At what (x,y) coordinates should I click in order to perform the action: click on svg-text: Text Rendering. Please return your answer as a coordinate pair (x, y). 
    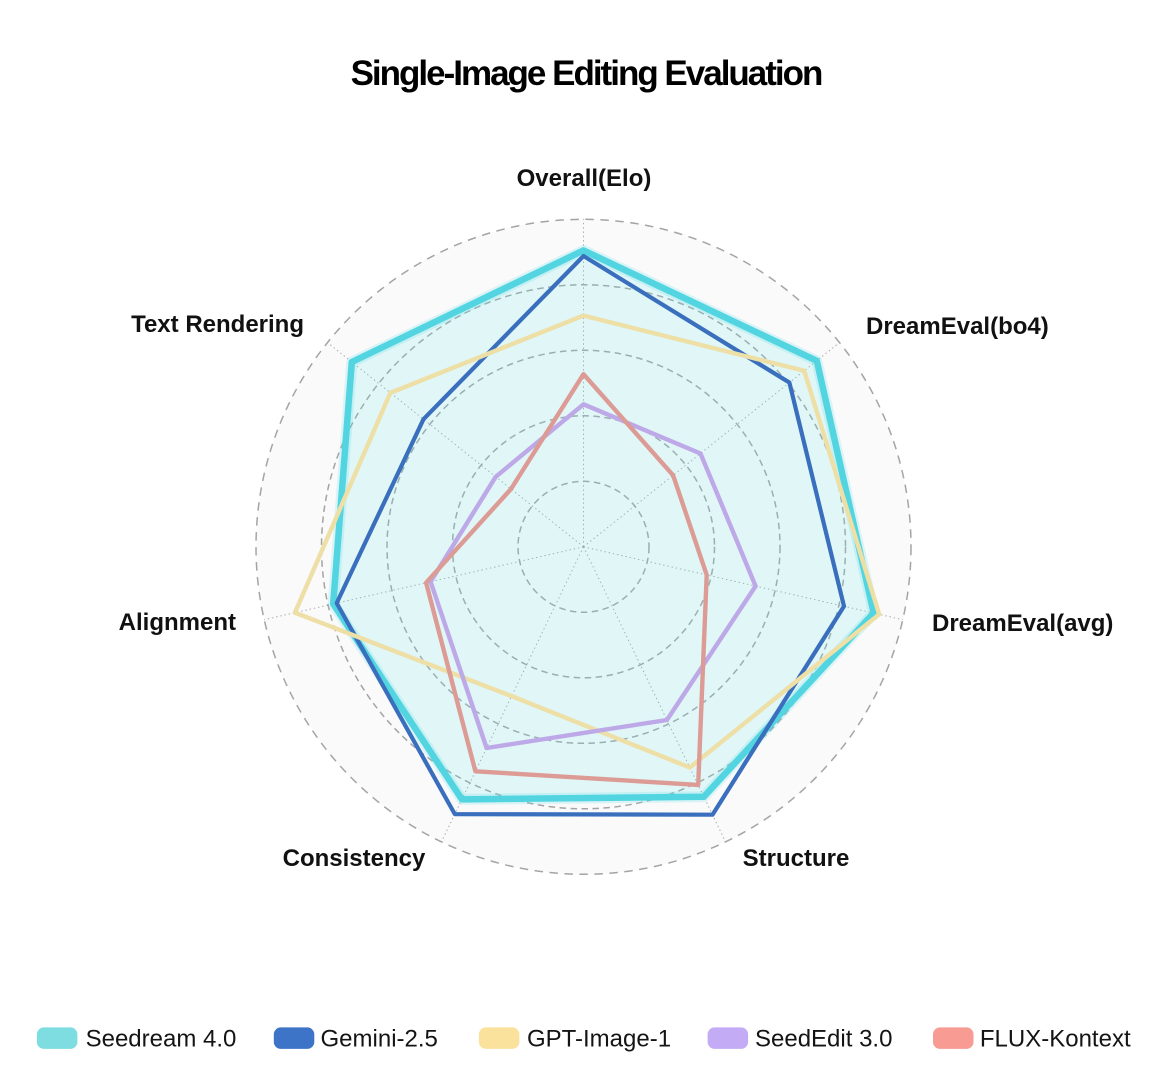
    Looking at the image, I should click on (217, 324).